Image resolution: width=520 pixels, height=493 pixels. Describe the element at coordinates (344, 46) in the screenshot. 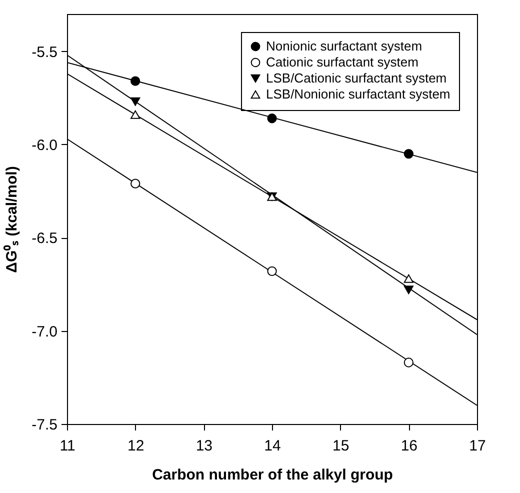

I see `legend-label: Nonionic surfactant system` at that location.